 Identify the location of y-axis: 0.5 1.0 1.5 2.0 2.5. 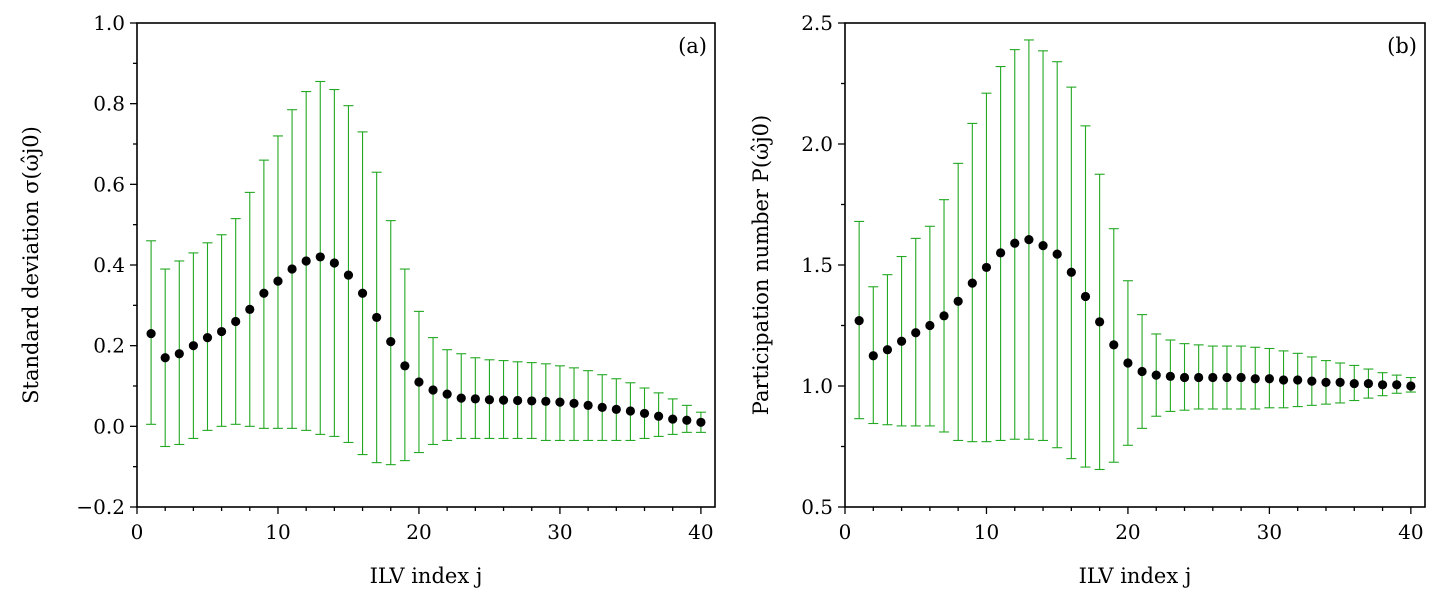
(823, 265).